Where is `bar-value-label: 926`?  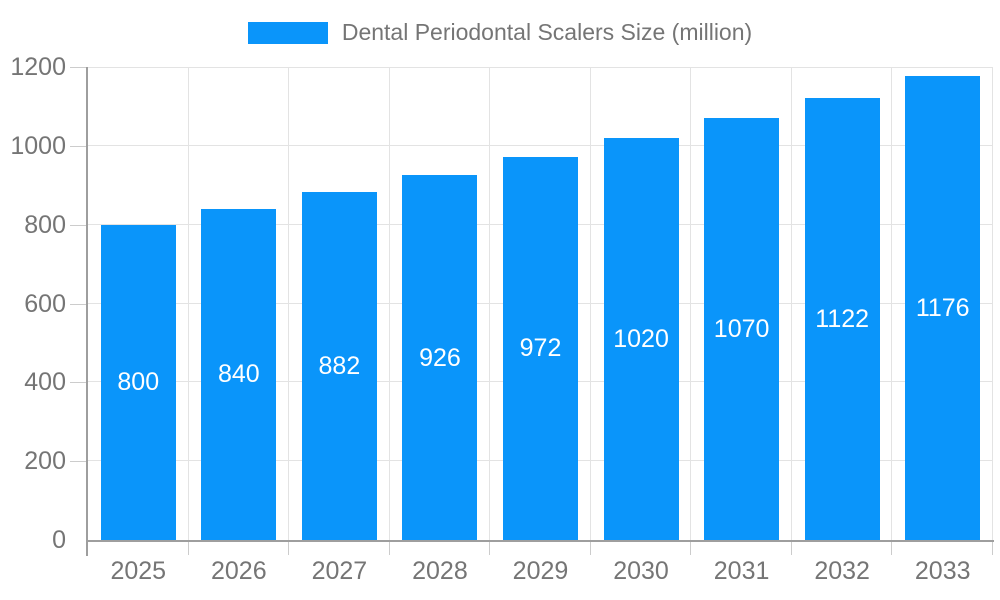
bar-value-label: 926 is located at coordinates (440, 357).